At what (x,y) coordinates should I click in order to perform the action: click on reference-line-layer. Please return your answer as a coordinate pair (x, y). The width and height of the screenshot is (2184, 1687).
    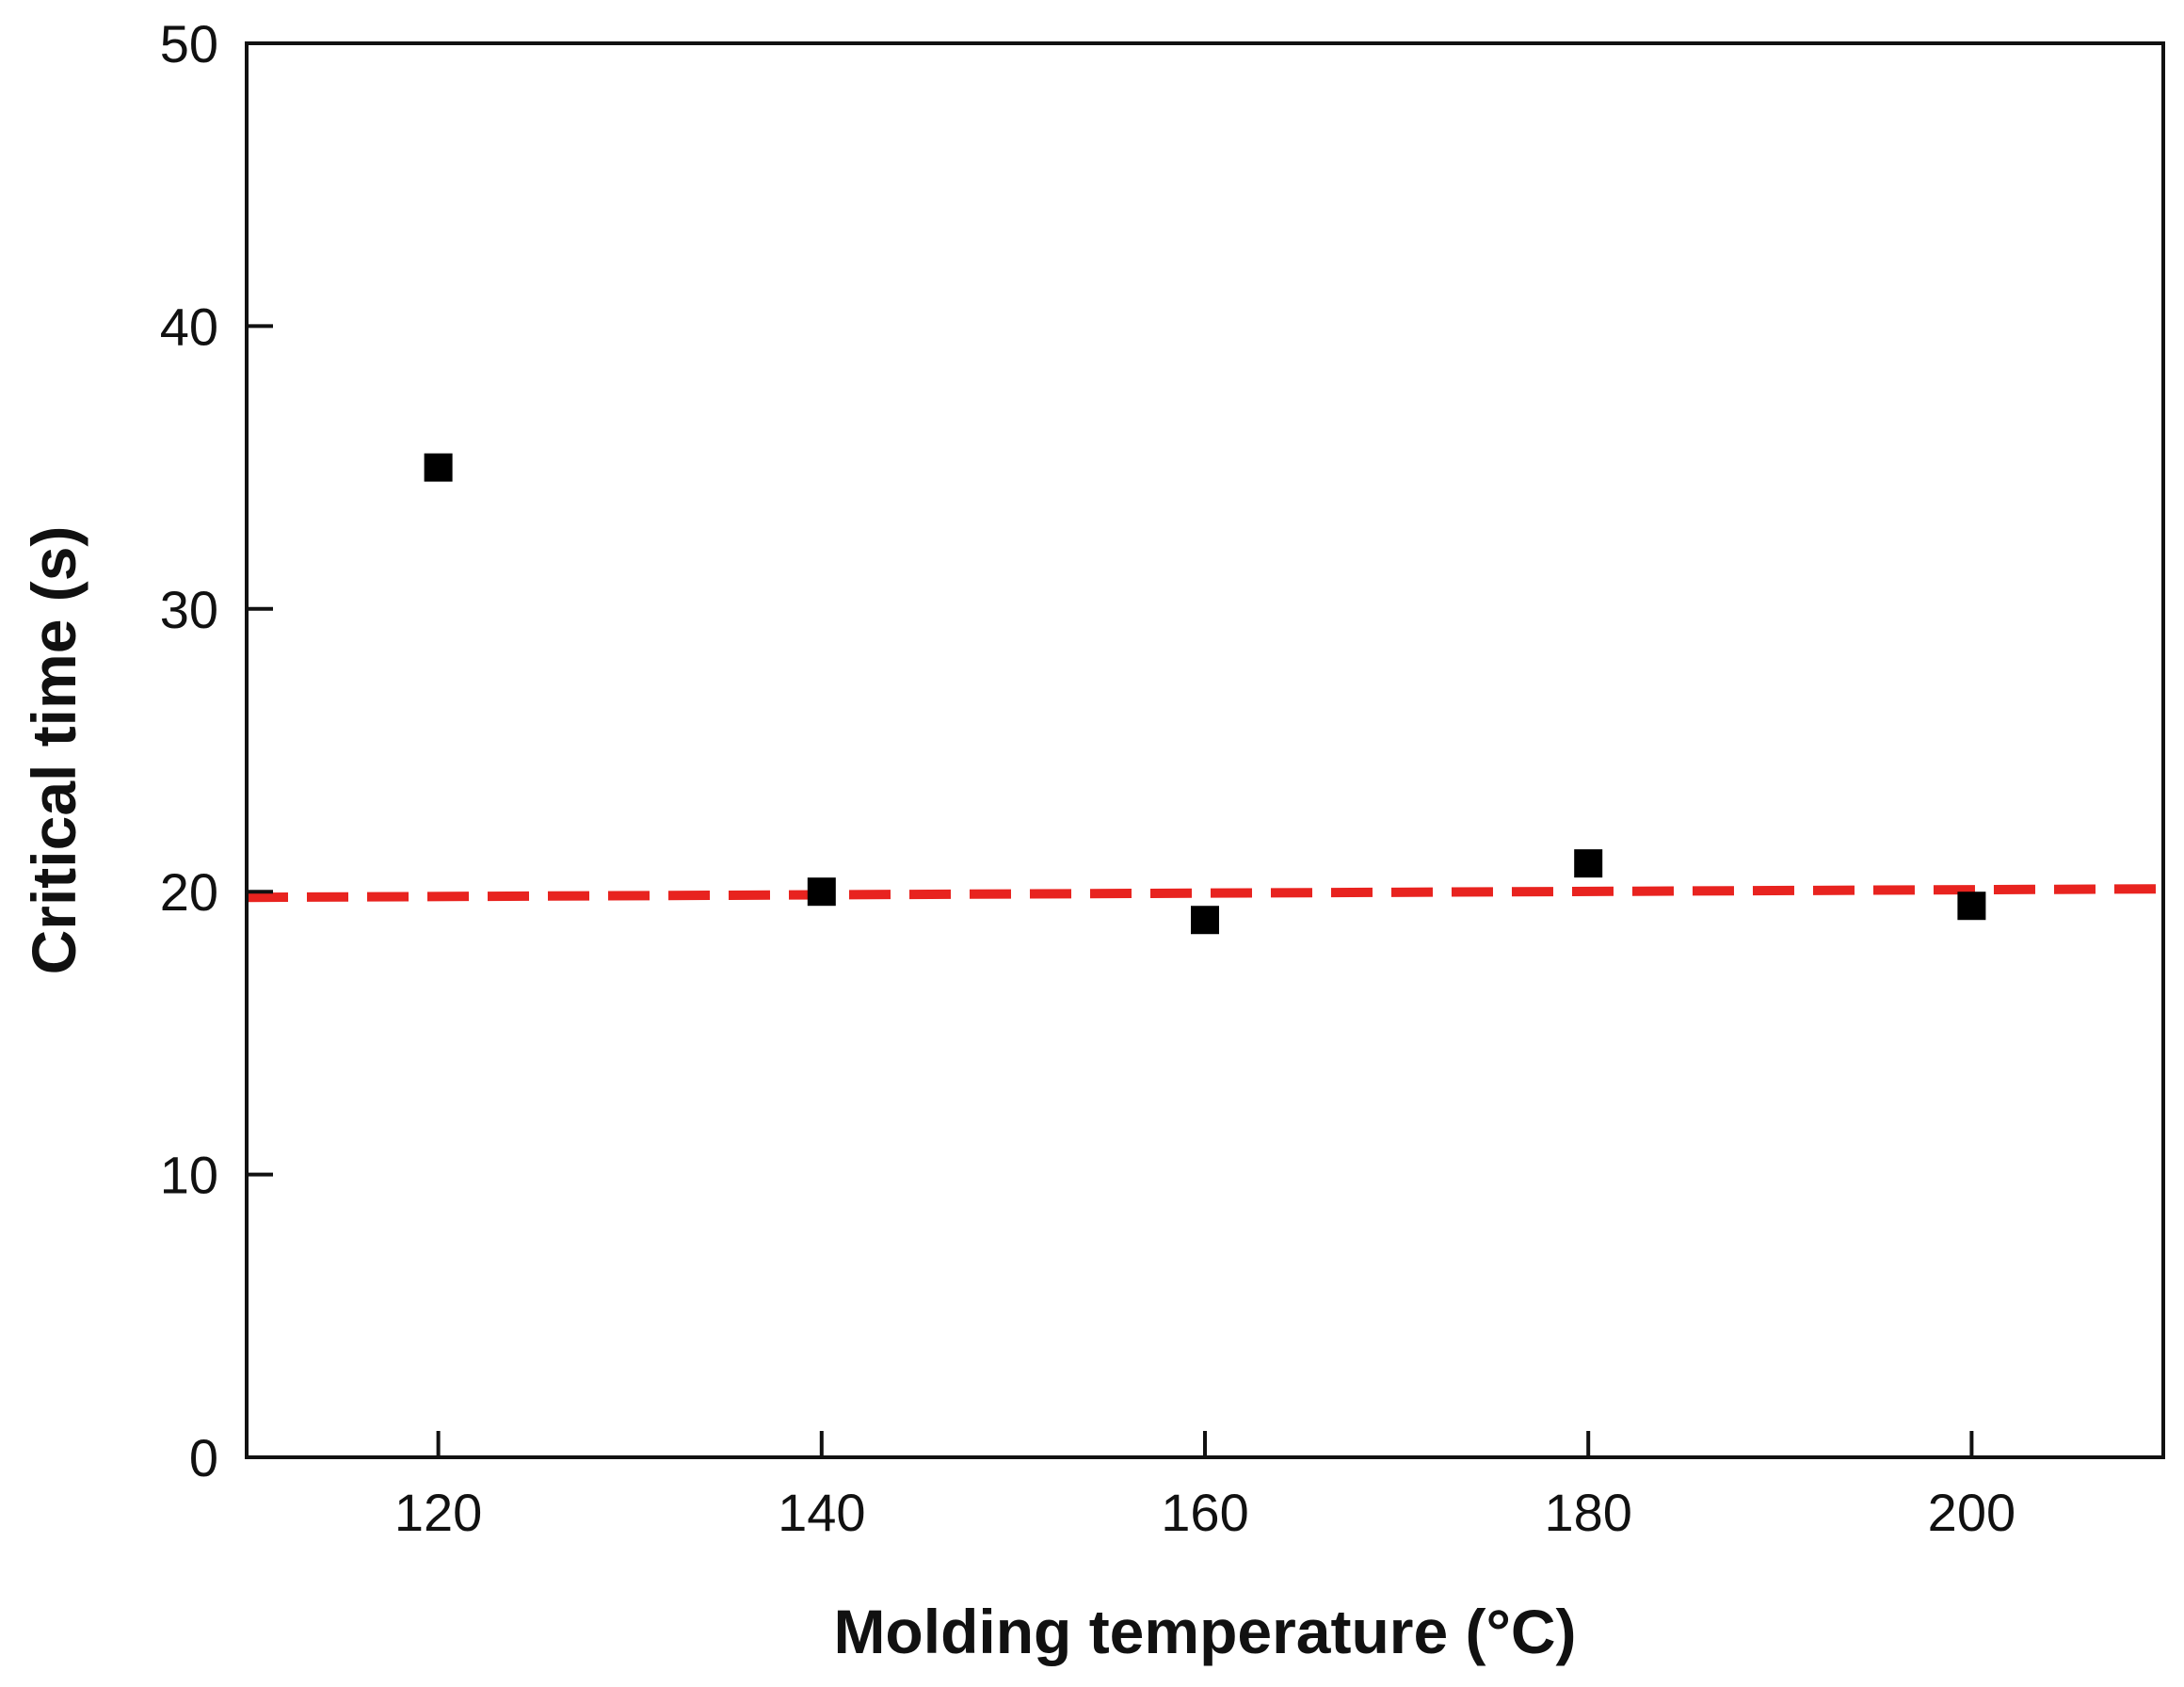
    Looking at the image, I should click on (1205, 893).